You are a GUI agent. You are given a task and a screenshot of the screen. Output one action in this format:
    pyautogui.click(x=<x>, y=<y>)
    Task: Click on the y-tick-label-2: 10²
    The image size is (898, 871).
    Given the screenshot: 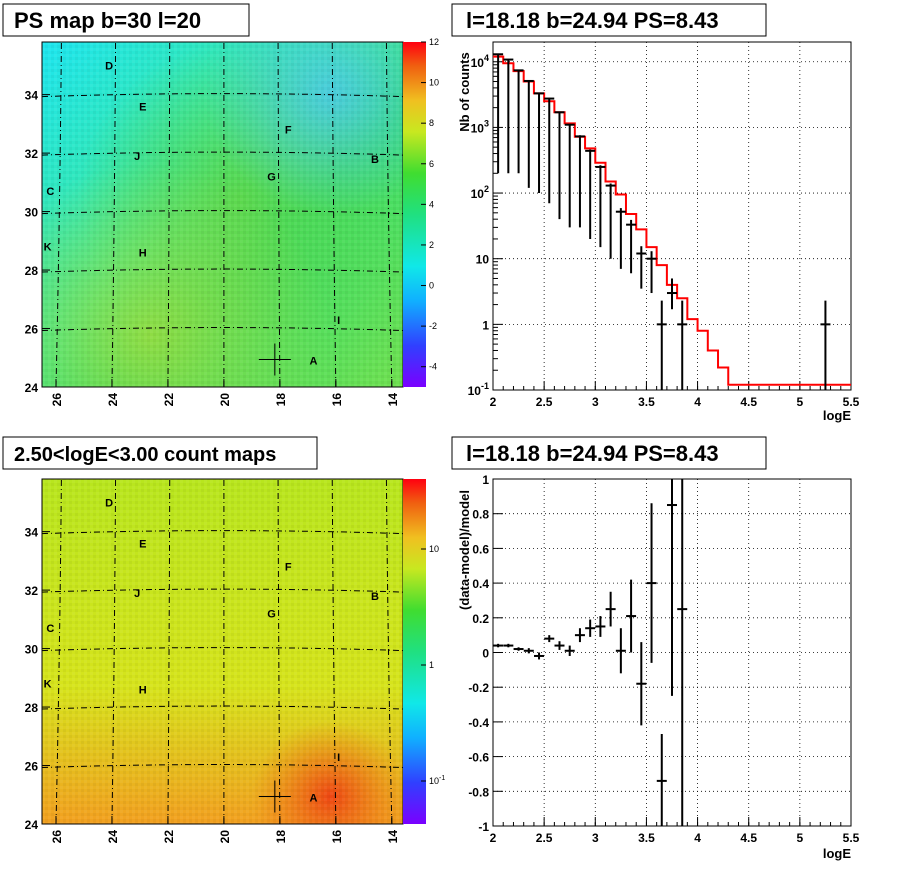 What is the action you would take?
    pyautogui.click(x=480, y=192)
    